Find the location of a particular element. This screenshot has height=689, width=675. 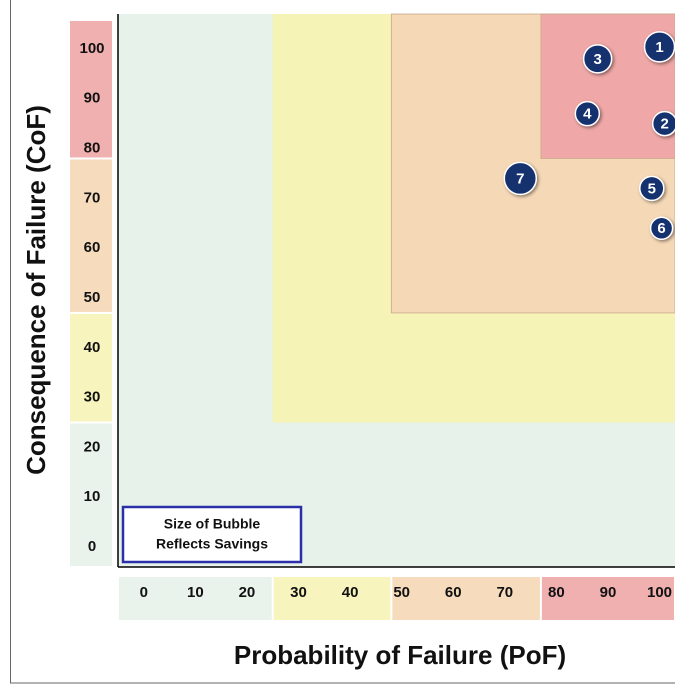

bubble-label: 7 is located at coordinates (520, 178).